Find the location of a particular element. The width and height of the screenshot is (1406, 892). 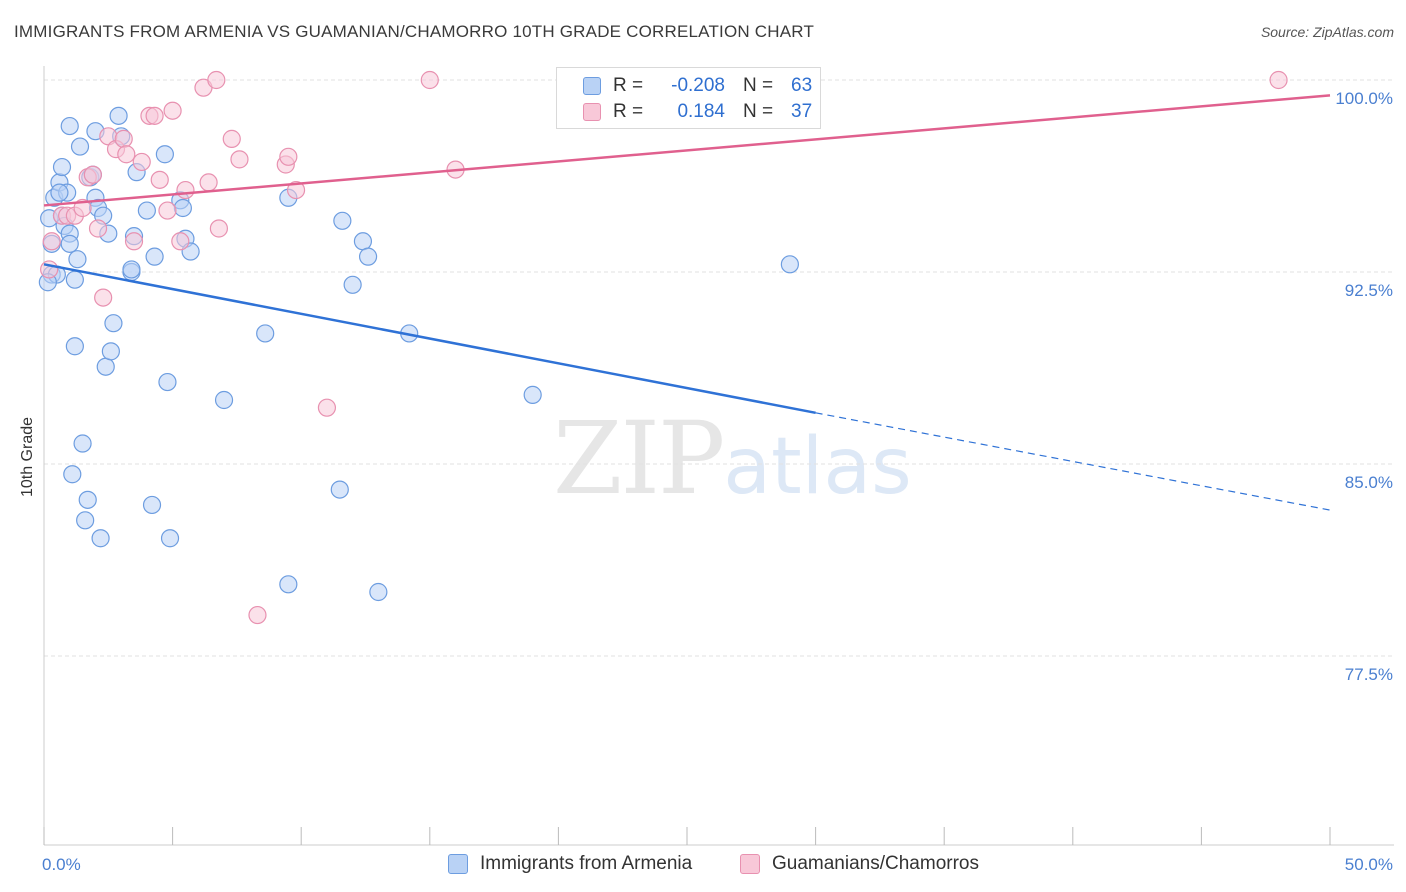

watermark: ZIPatlas is located at coordinates (732, 458).